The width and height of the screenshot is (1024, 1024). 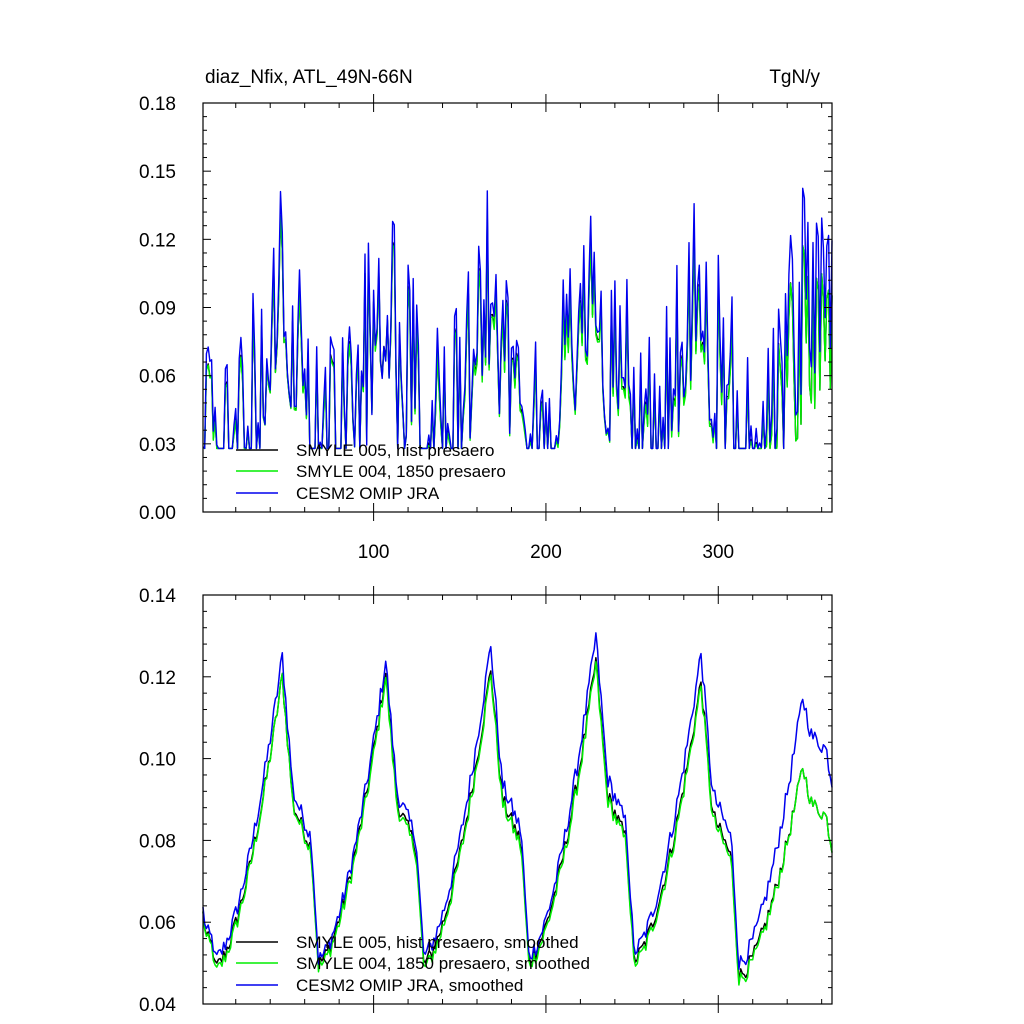 I want to click on bottom-y-tick-label: 0.04, so click(x=157, y=1005).